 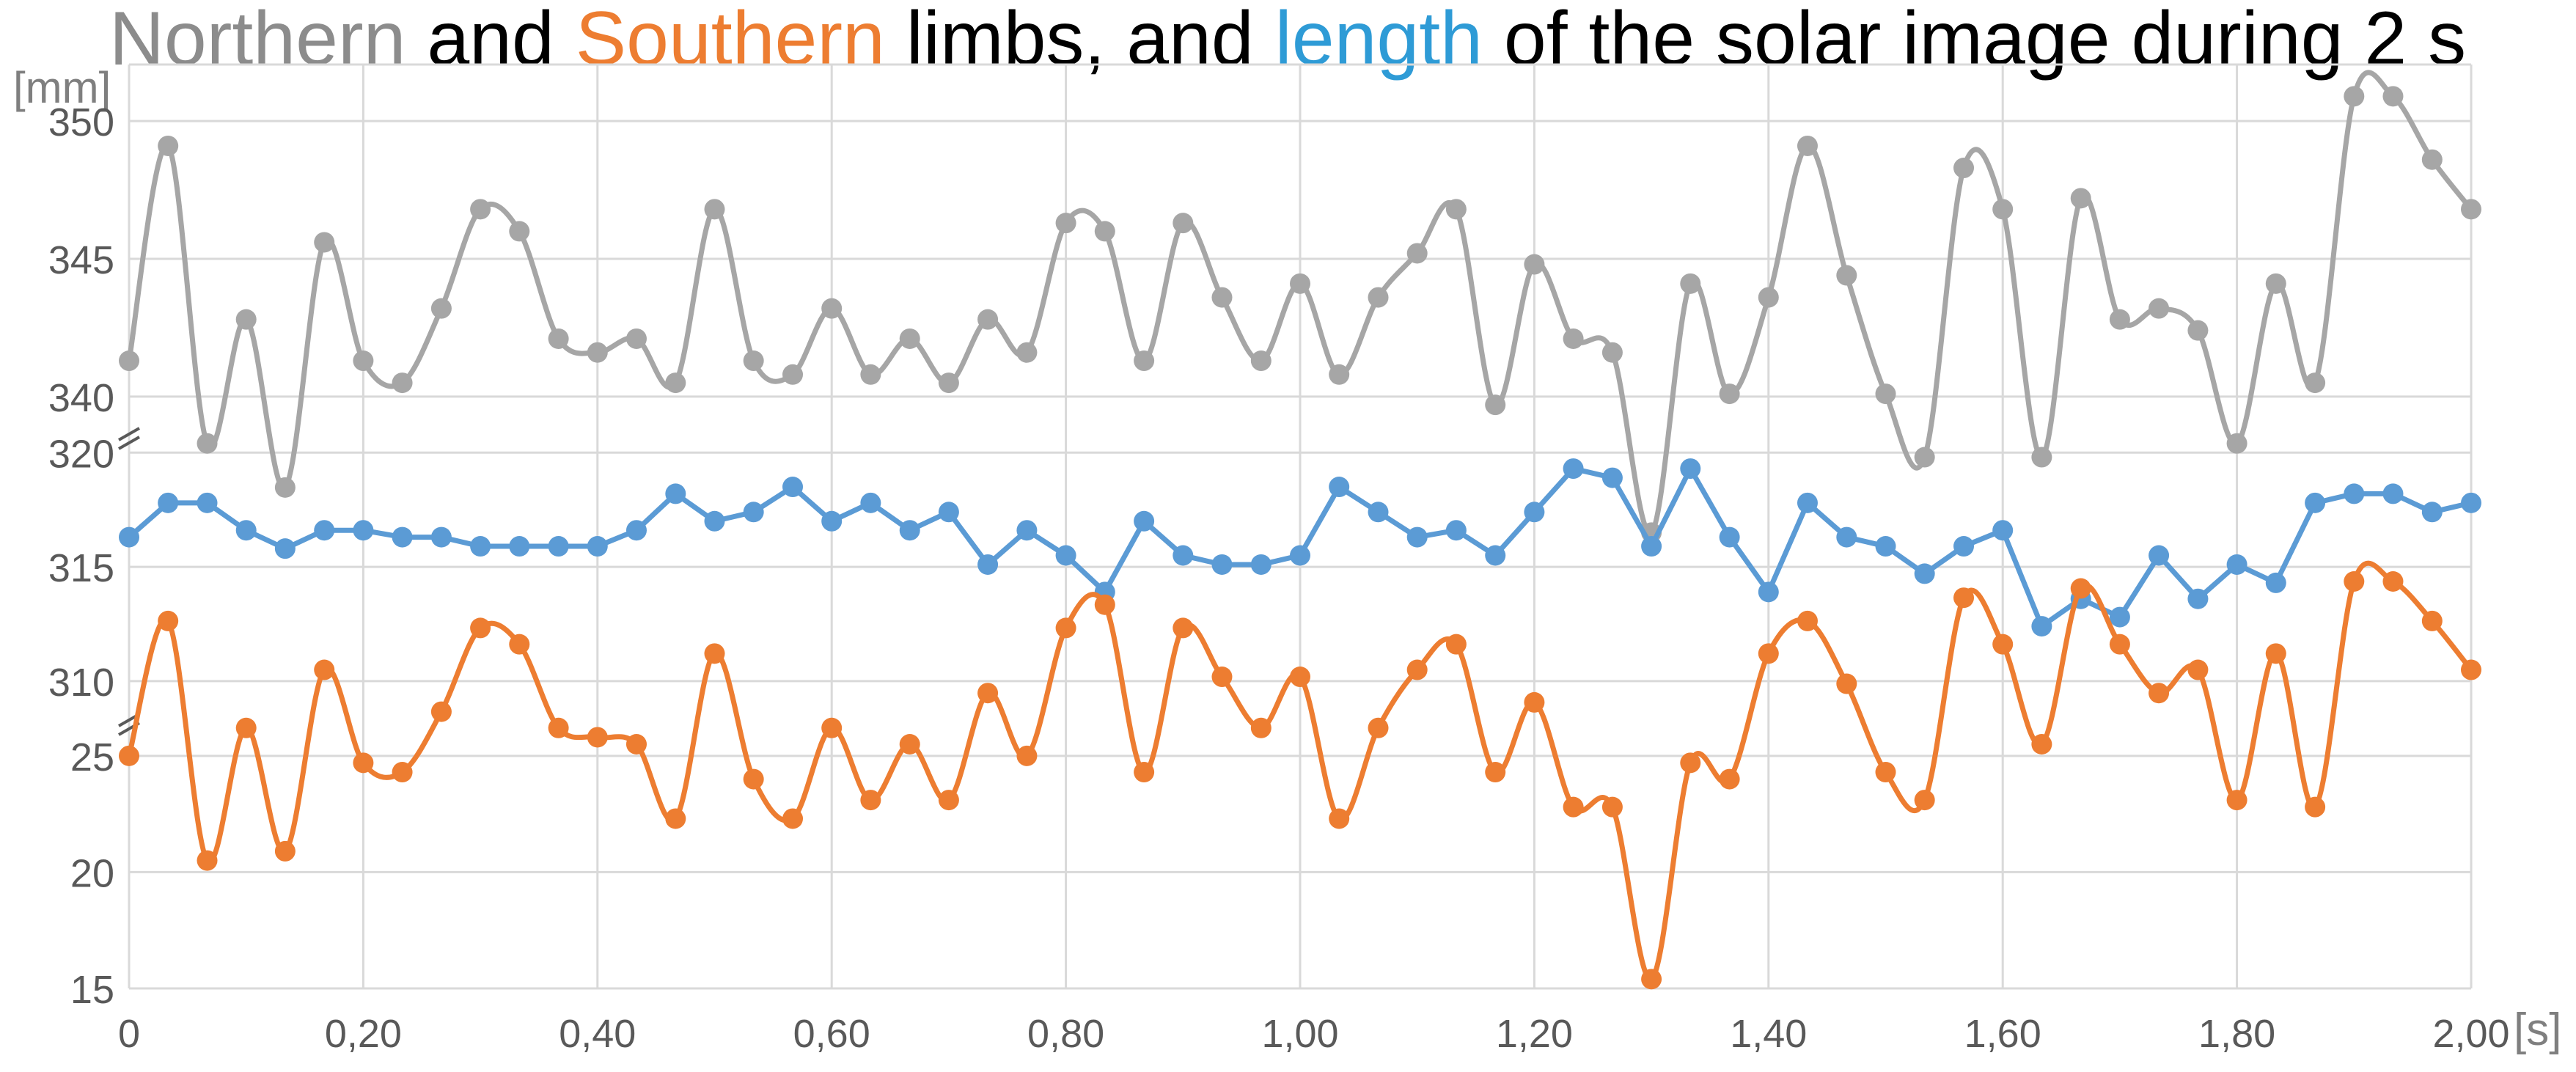 What do you see at coordinates (1535, 1034) in the screenshot?
I see `x-tick-label: 1,20` at bounding box center [1535, 1034].